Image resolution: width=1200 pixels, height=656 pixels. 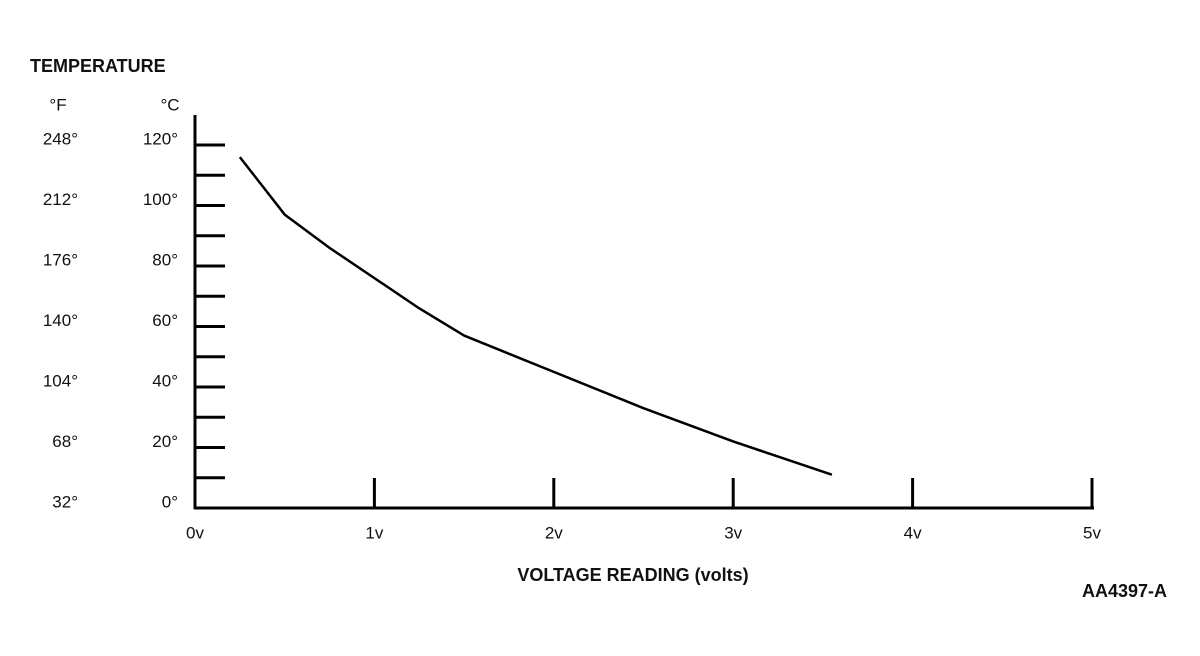 What do you see at coordinates (160, 138) in the screenshot?
I see `y-tick-label: 120°` at bounding box center [160, 138].